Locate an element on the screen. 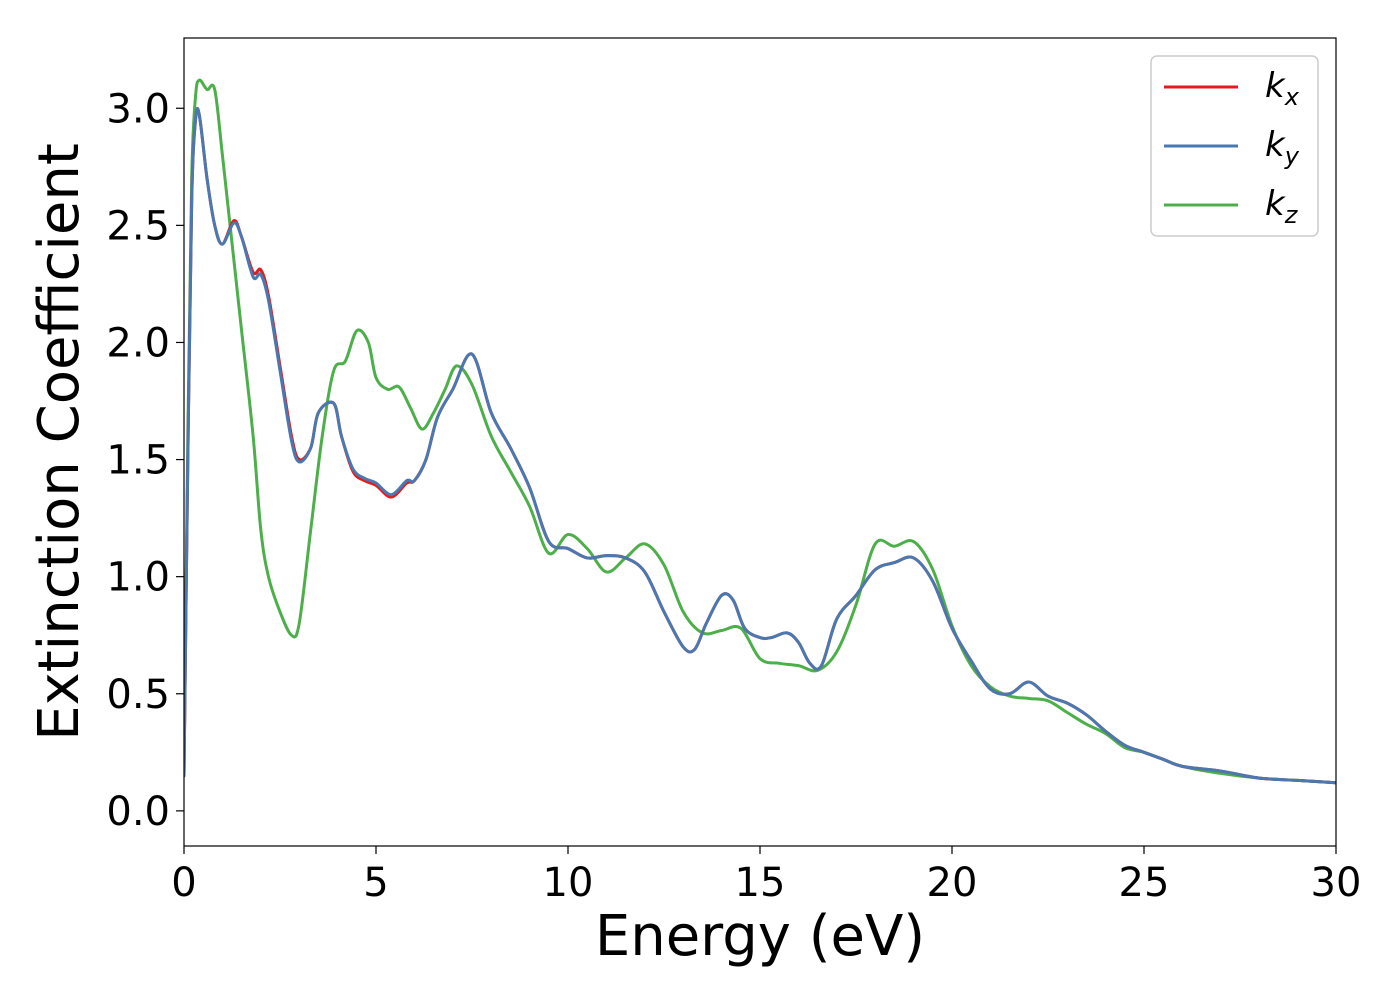 The height and width of the screenshot is (1000, 1400). x-tick-label: 0 is located at coordinates (183, 883).